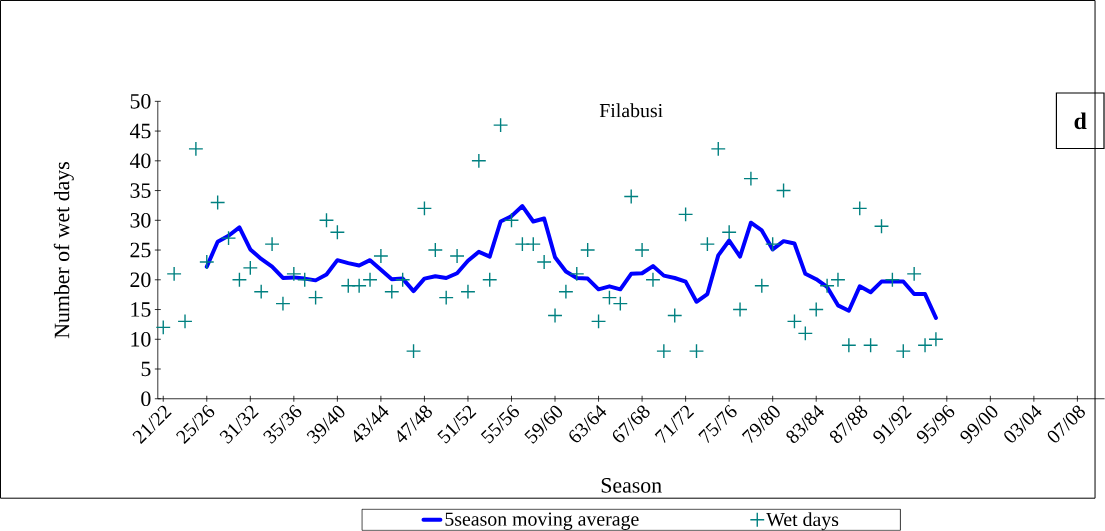 The image size is (1105, 531). Describe the element at coordinates (542, 521) in the screenshot. I see `legend-label: 5season moving average` at that location.